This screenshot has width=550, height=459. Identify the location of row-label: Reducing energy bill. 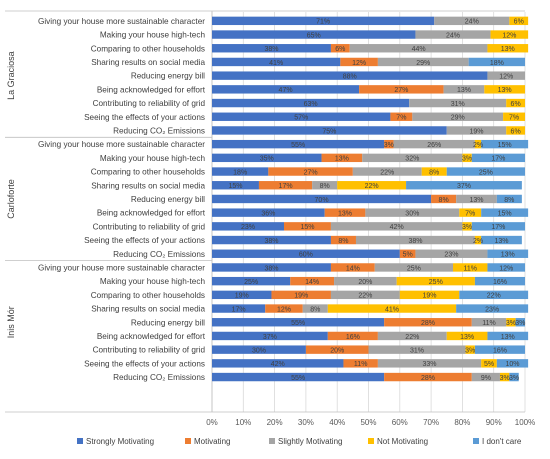
(168, 199).